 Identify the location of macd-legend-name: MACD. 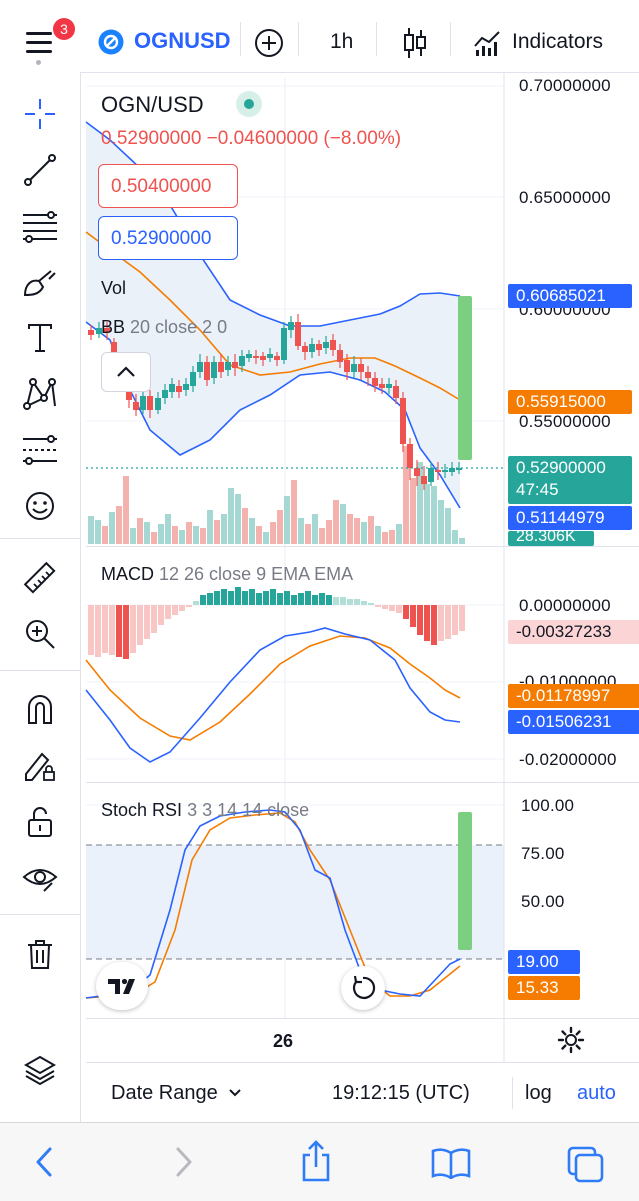
(127, 574).